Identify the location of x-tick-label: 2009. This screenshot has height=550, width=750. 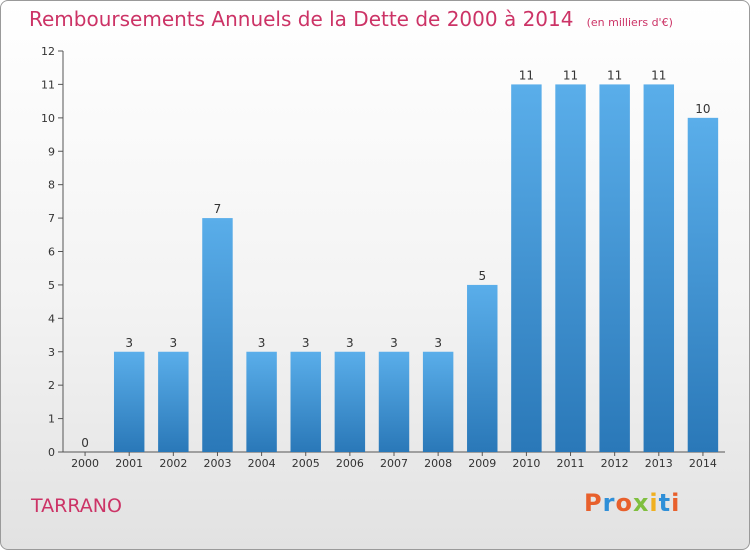
(482, 463).